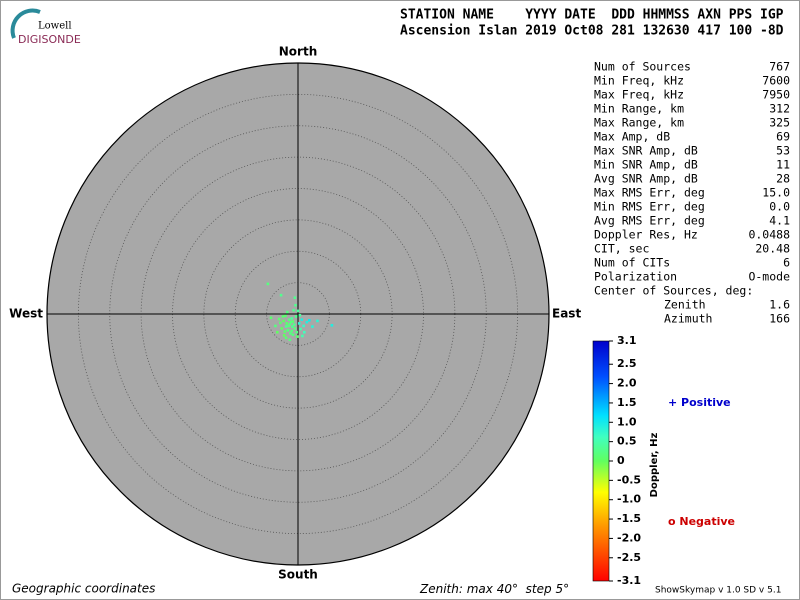 The width and height of the screenshot is (800, 600). Describe the element at coordinates (505, 589) in the screenshot. I see `zenith-part: 40` at that location.